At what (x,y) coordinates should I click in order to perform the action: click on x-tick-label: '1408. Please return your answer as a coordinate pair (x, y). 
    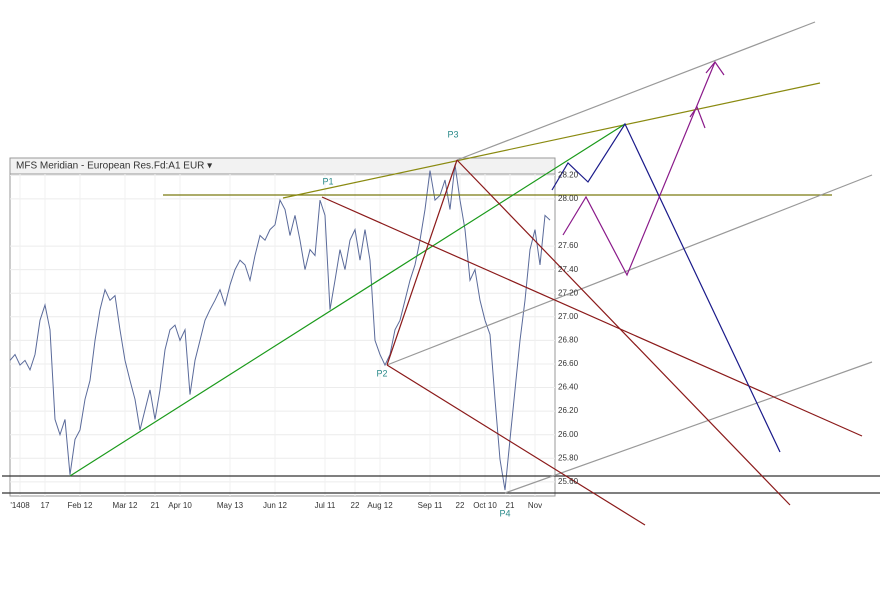
    Looking at the image, I should click on (20, 505).